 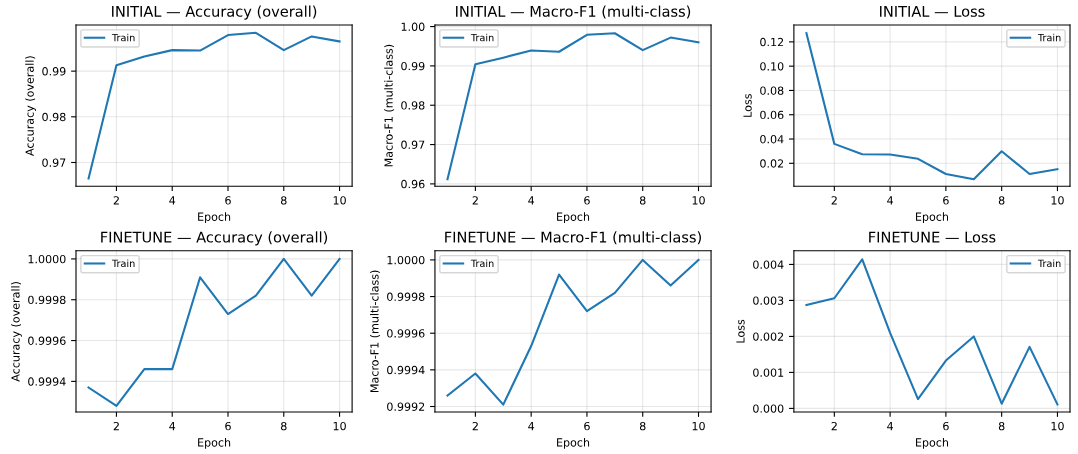 I want to click on y-tick-label: 0.06, so click(x=772, y=115).